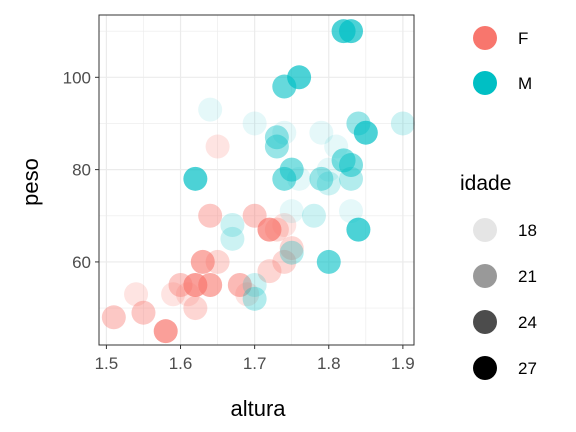 This screenshot has width=576, height=432. Describe the element at coordinates (527, 368) in the screenshot. I see `legend-label-idade-27: 27` at that location.